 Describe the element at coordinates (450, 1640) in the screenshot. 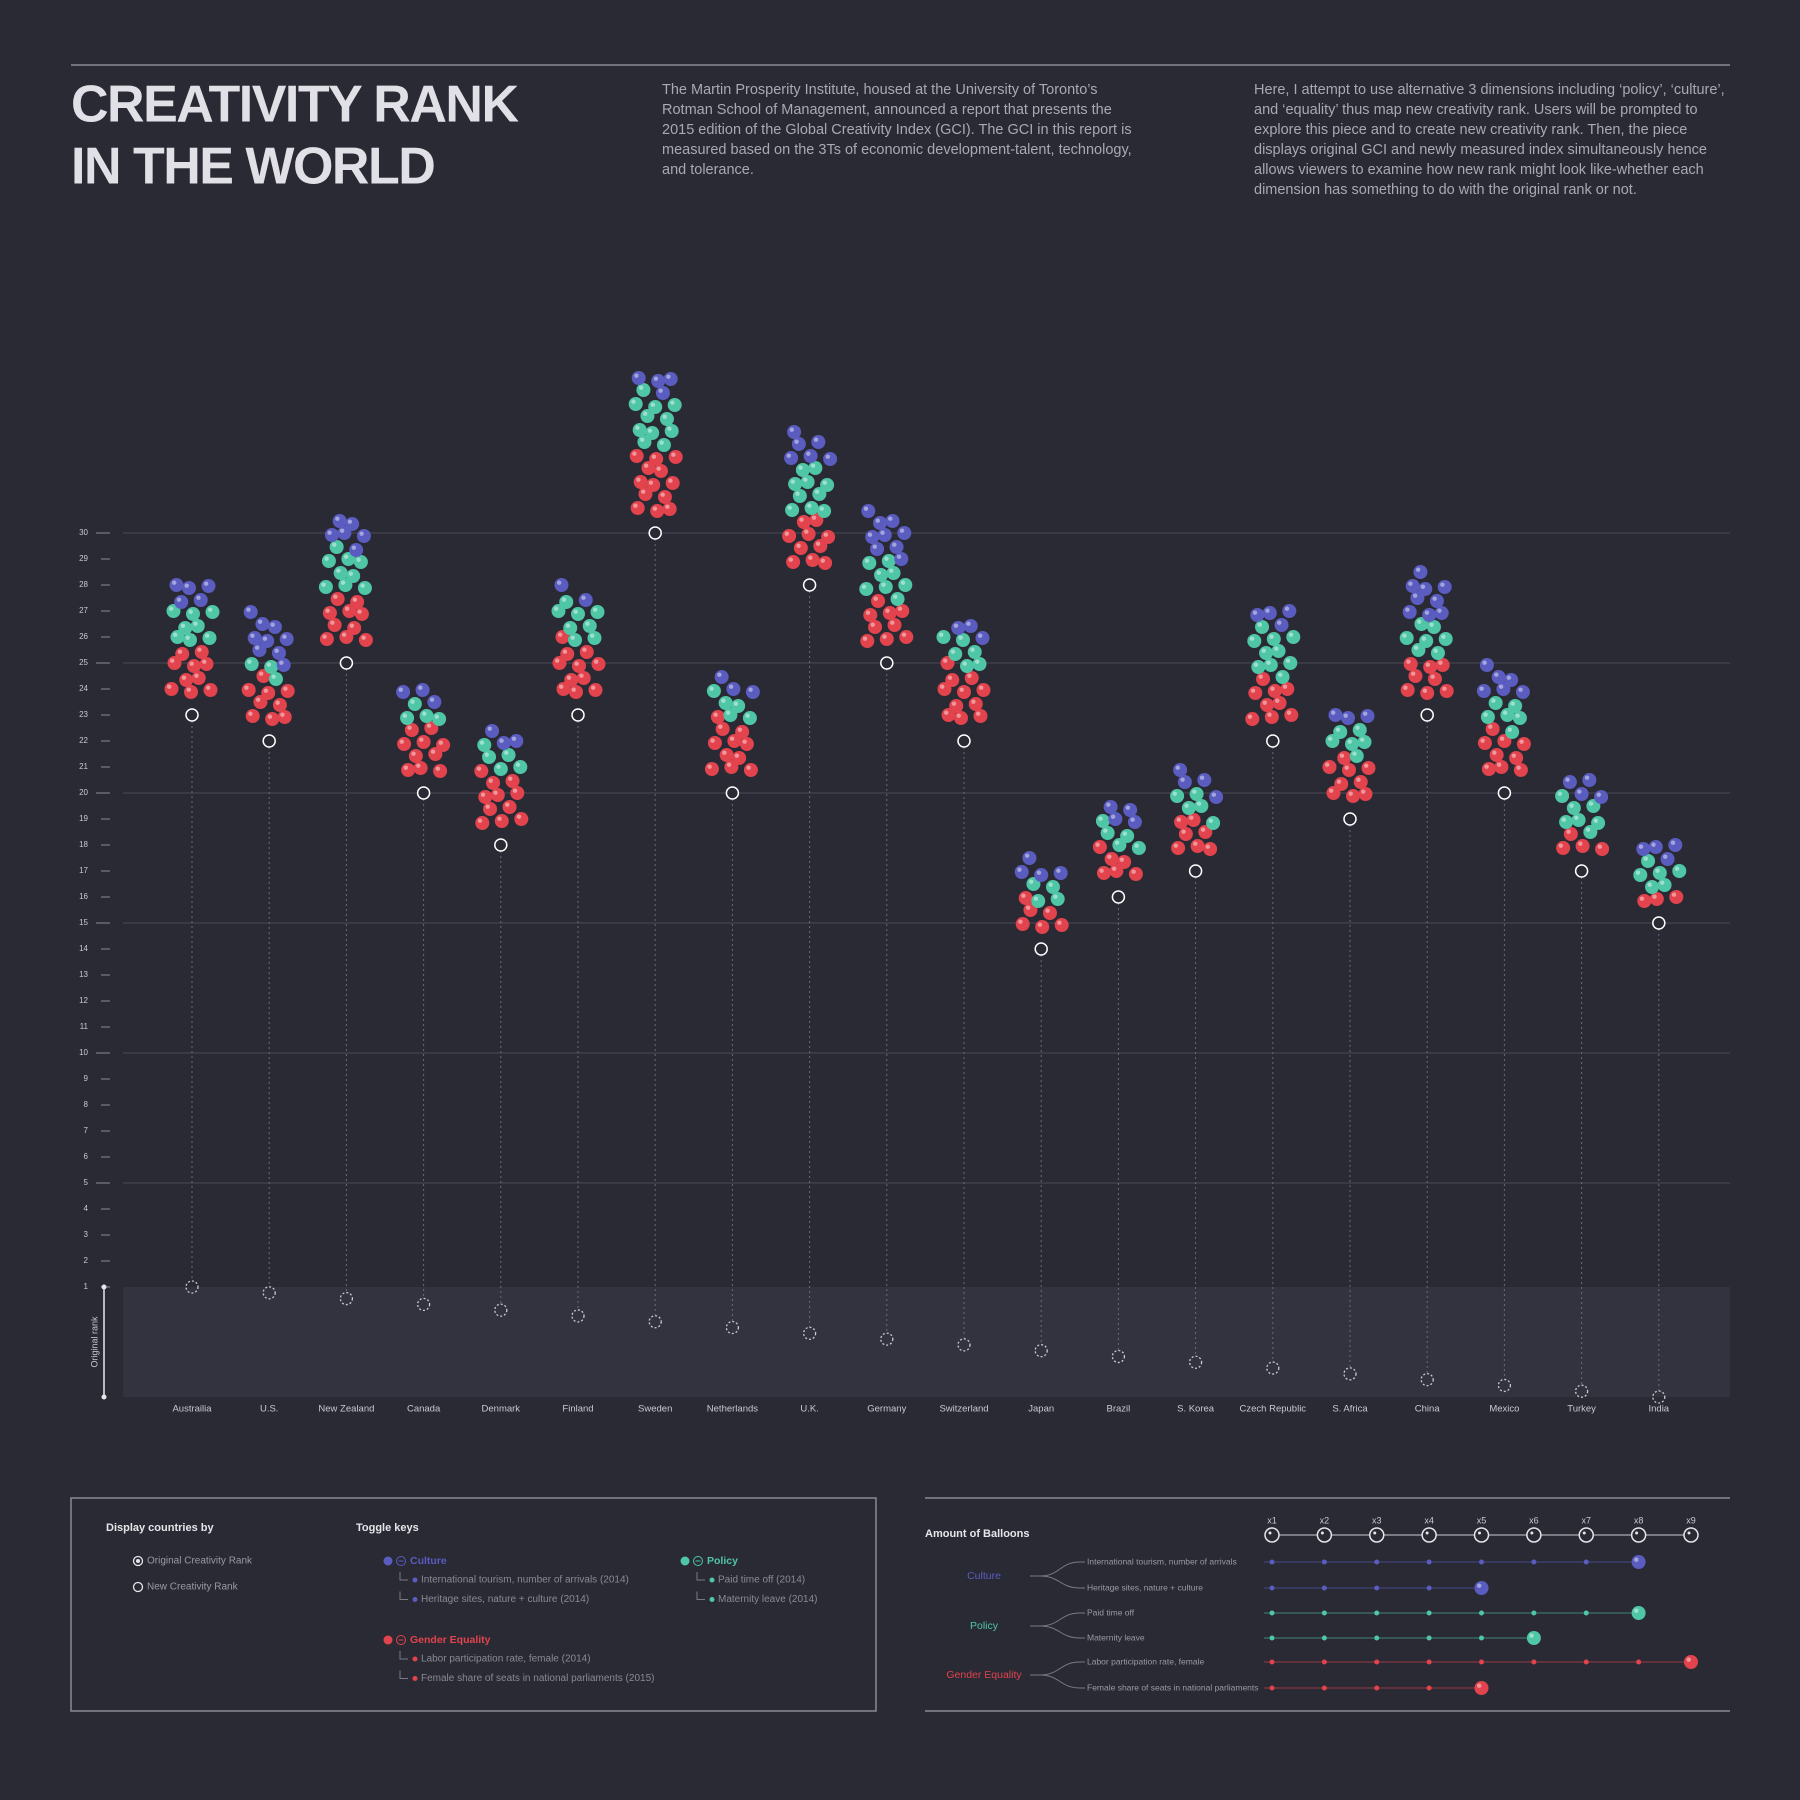

I see `toggle-label: Gender Equality` at that location.